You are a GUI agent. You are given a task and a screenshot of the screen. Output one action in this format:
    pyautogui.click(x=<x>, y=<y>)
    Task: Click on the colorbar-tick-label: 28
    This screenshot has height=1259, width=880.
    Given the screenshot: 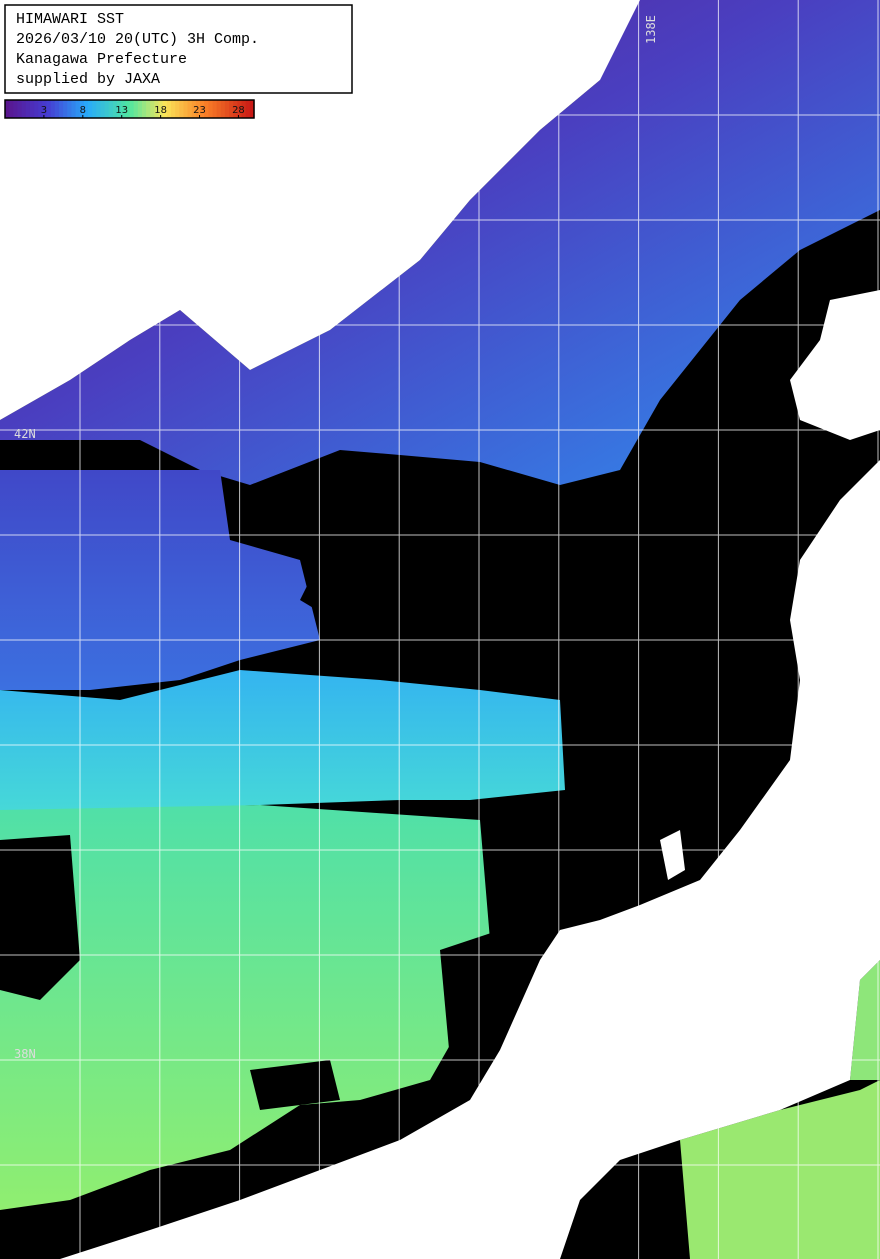 What is the action you would take?
    pyautogui.click(x=238, y=110)
    